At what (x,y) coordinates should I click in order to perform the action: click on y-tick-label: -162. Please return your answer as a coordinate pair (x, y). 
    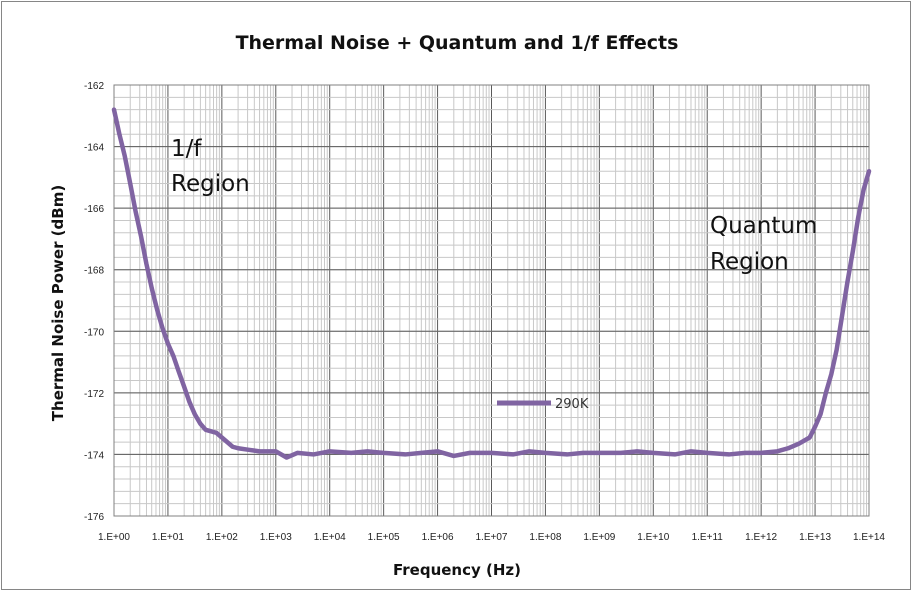
    Looking at the image, I should click on (94, 86).